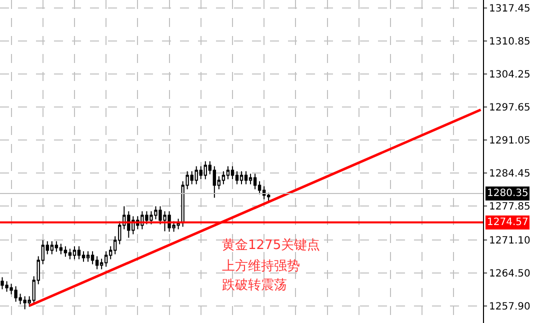 This screenshot has width=533, height=323. What do you see at coordinates (509, 174) in the screenshot?
I see `y-tick-label: 1284.45` at bounding box center [509, 174].